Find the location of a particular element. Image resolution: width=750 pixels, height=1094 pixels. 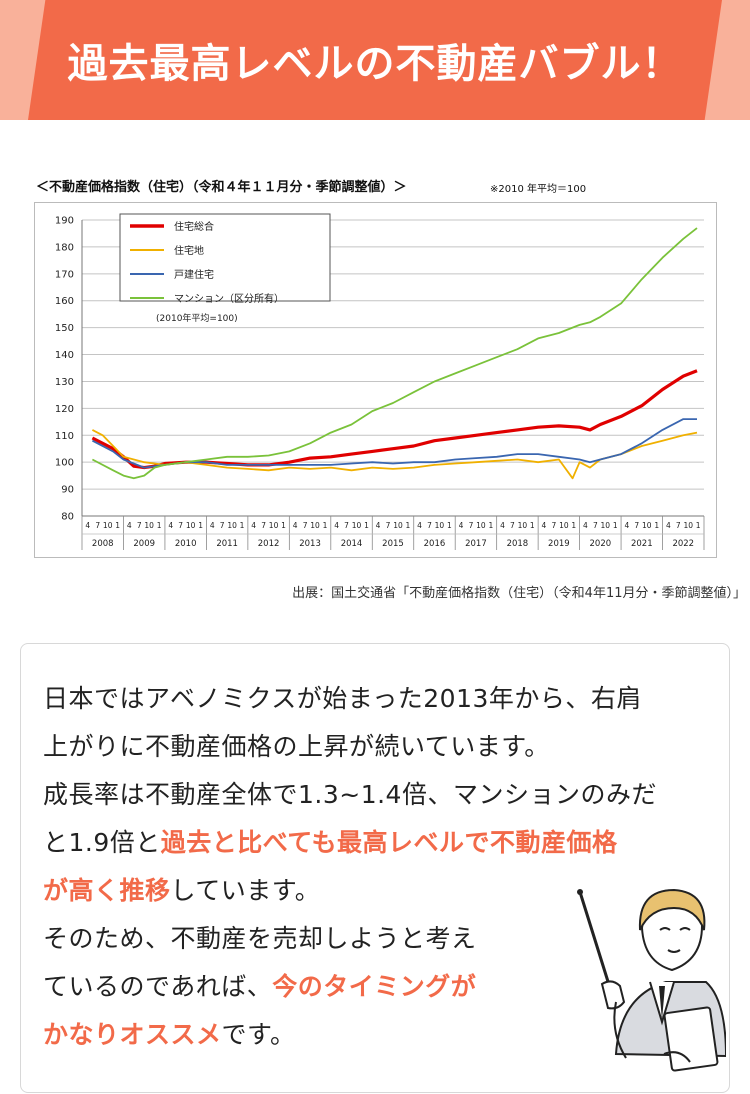

description-line-5: が高く推移しています。 is located at coordinates (181, 891).